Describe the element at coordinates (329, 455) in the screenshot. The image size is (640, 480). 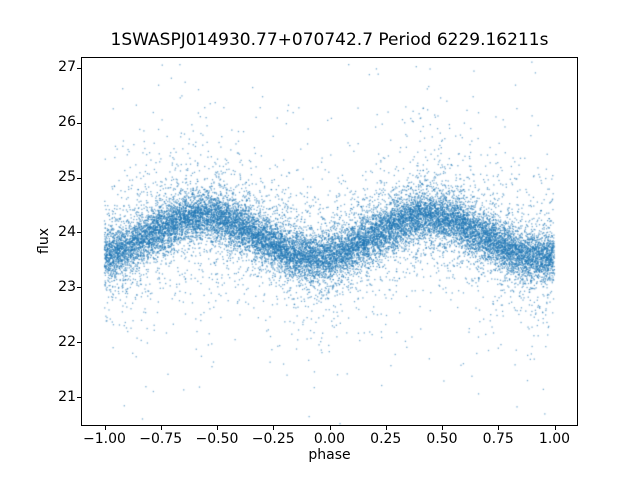
I see `x-axis-label: phase` at that location.